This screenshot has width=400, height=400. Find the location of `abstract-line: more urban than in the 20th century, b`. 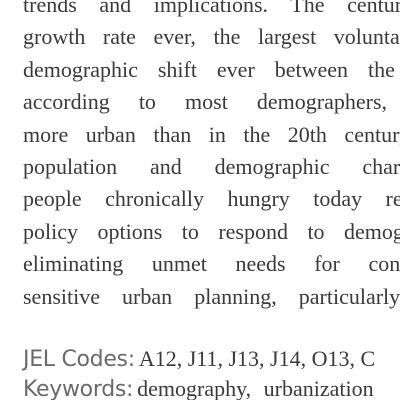

abstract-line: more urban than in the 20th century, b is located at coordinates (211, 134).